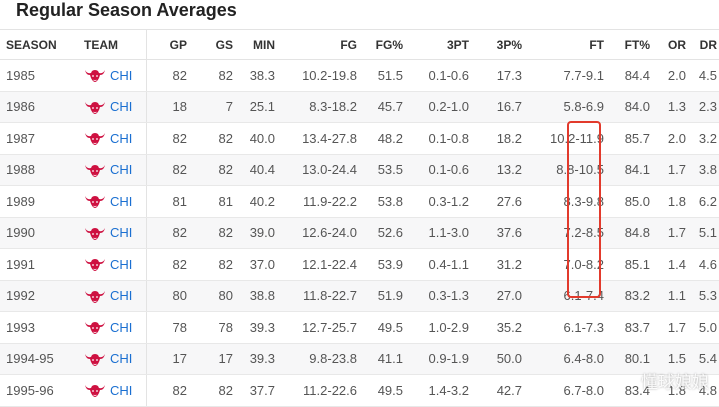 The height and width of the screenshot is (407, 719). I want to click on cell-ftp: 80.1, so click(633, 359).